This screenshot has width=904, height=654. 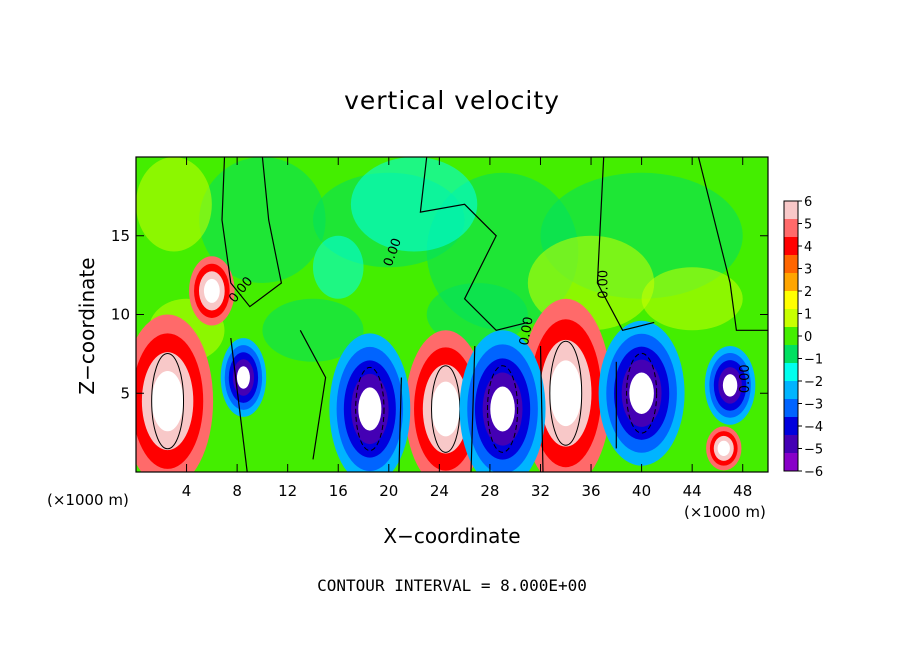 I want to click on colorbar-tick-label: −3, so click(x=813, y=405).